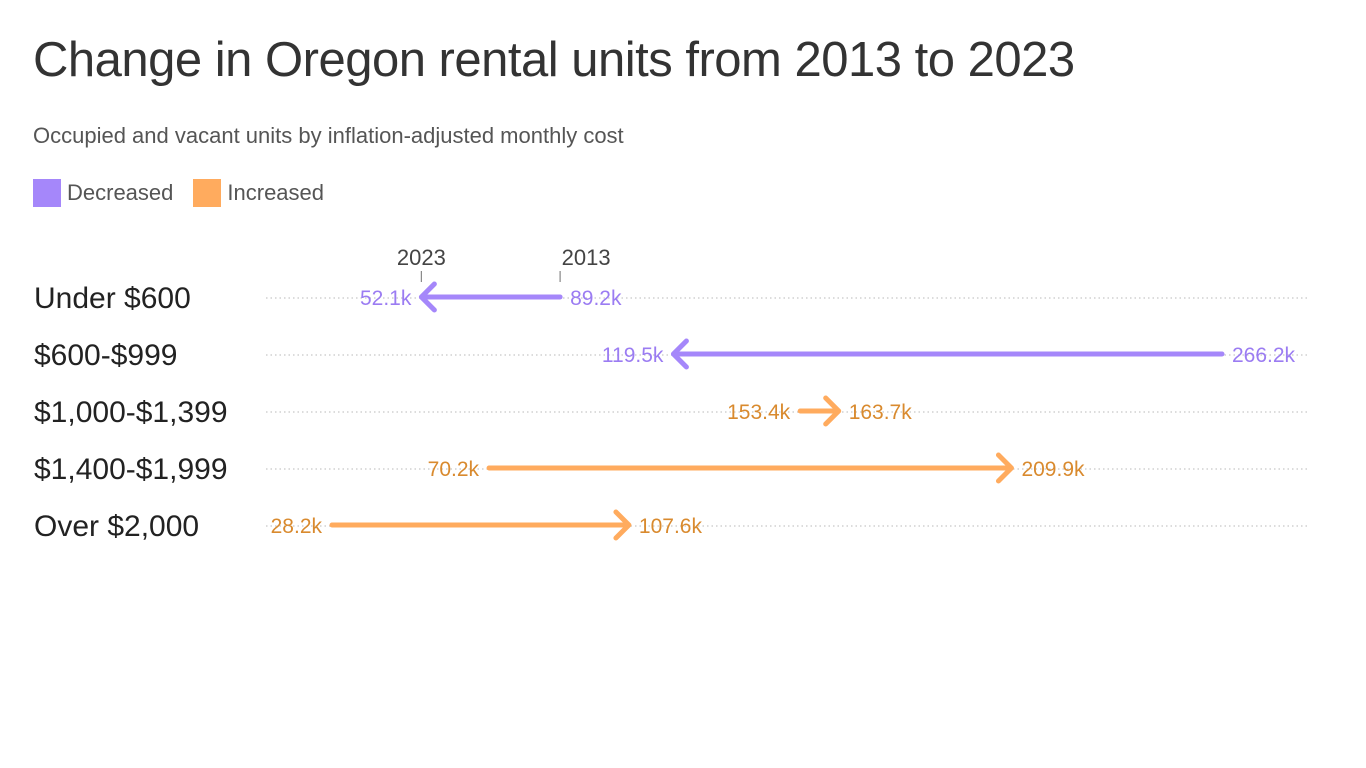 The width and height of the screenshot is (1366, 768). I want to click on chart-row: $600-$999 266.2k 119.5k, so click(672, 355).